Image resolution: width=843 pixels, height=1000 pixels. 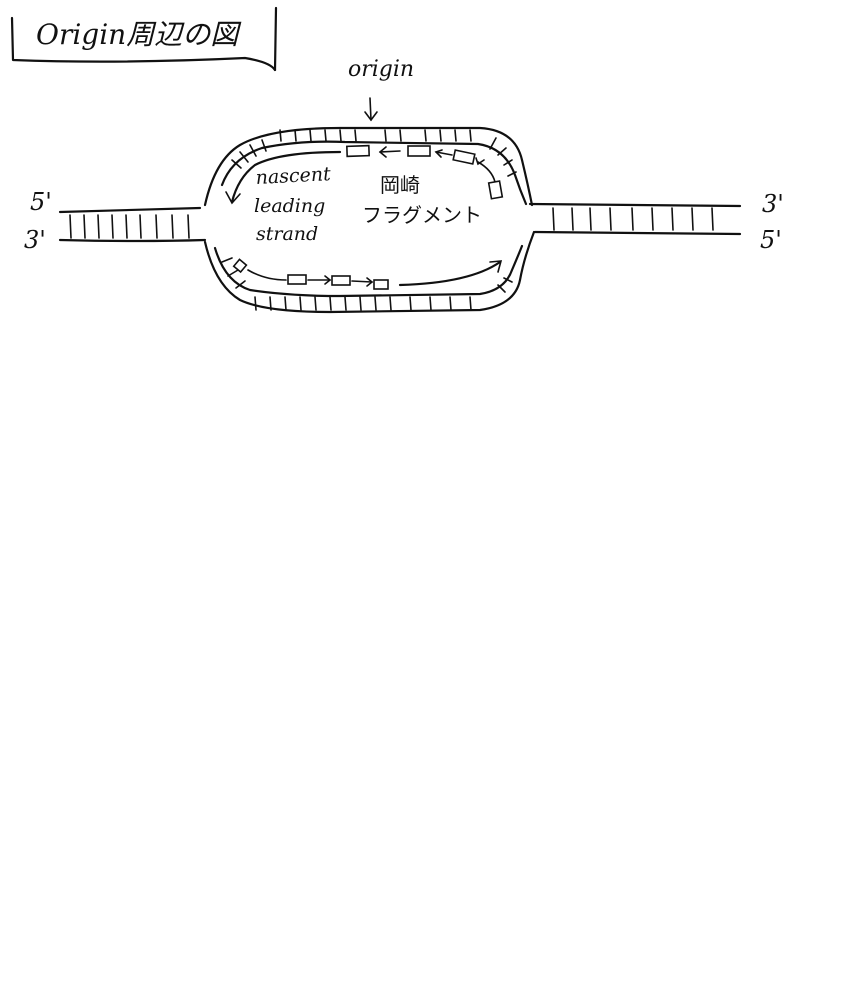 What do you see at coordinates (132, 224) in the screenshot?
I see `left-duplex` at bounding box center [132, 224].